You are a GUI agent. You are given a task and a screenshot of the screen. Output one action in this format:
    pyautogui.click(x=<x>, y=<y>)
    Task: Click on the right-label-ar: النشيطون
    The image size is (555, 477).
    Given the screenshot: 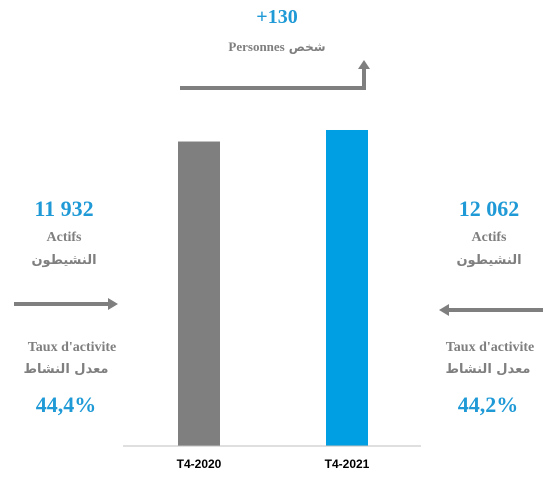 What is the action you would take?
    pyautogui.click(x=489, y=260)
    